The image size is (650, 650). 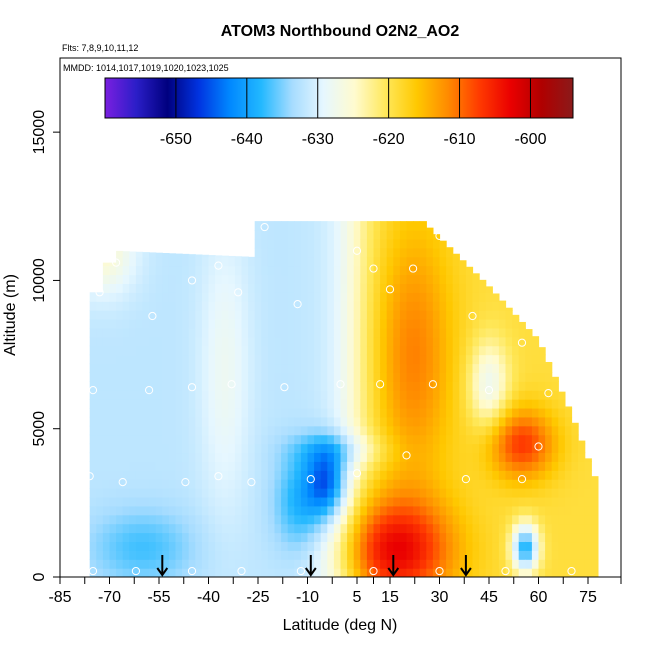 I want to click on observation-point, so click(x=93, y=390).